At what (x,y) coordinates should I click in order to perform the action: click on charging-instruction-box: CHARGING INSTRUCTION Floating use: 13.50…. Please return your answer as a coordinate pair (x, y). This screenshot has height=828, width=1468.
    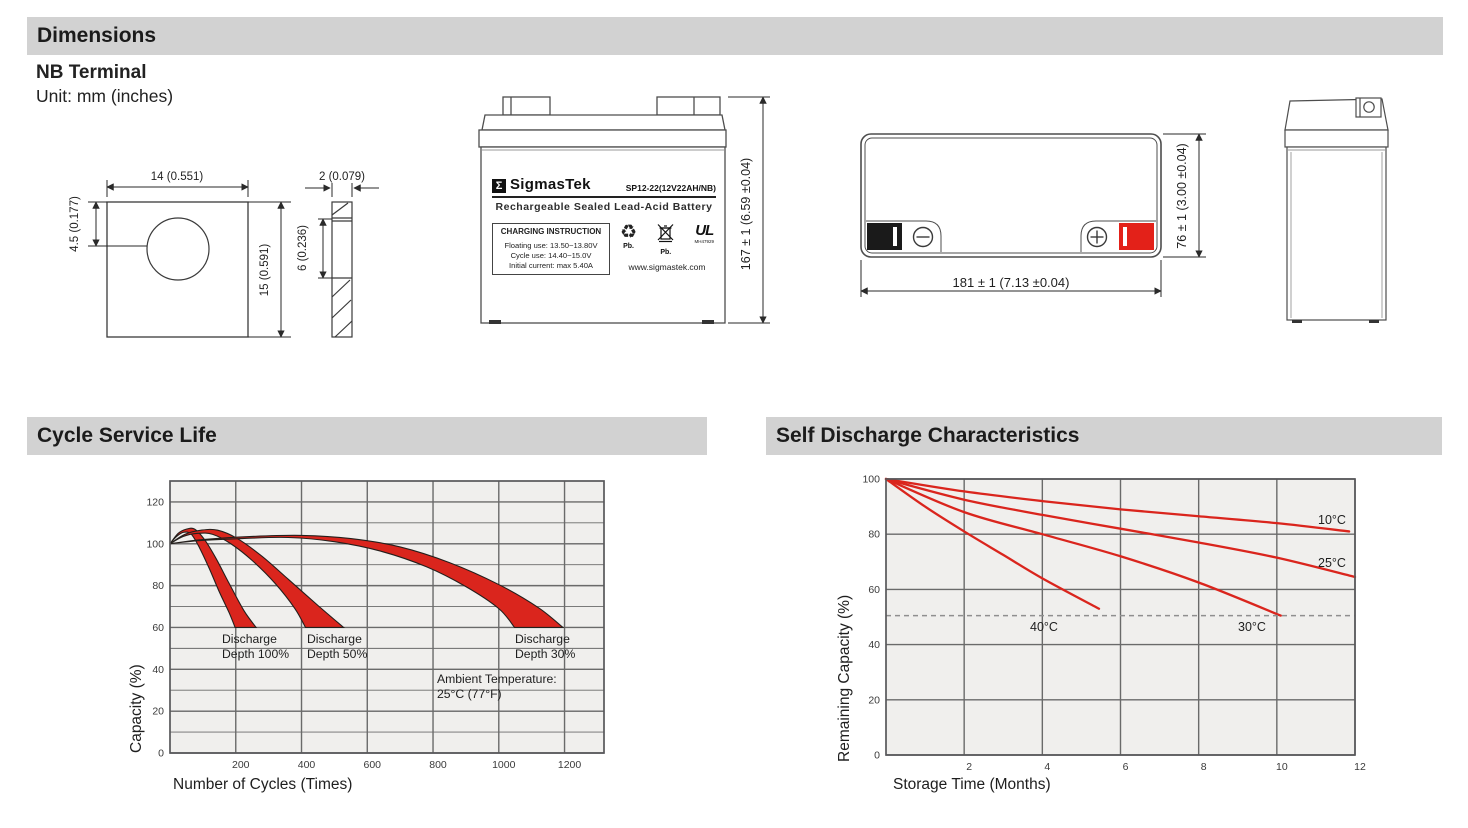
    Looking at the image, I should click on (551, 249).